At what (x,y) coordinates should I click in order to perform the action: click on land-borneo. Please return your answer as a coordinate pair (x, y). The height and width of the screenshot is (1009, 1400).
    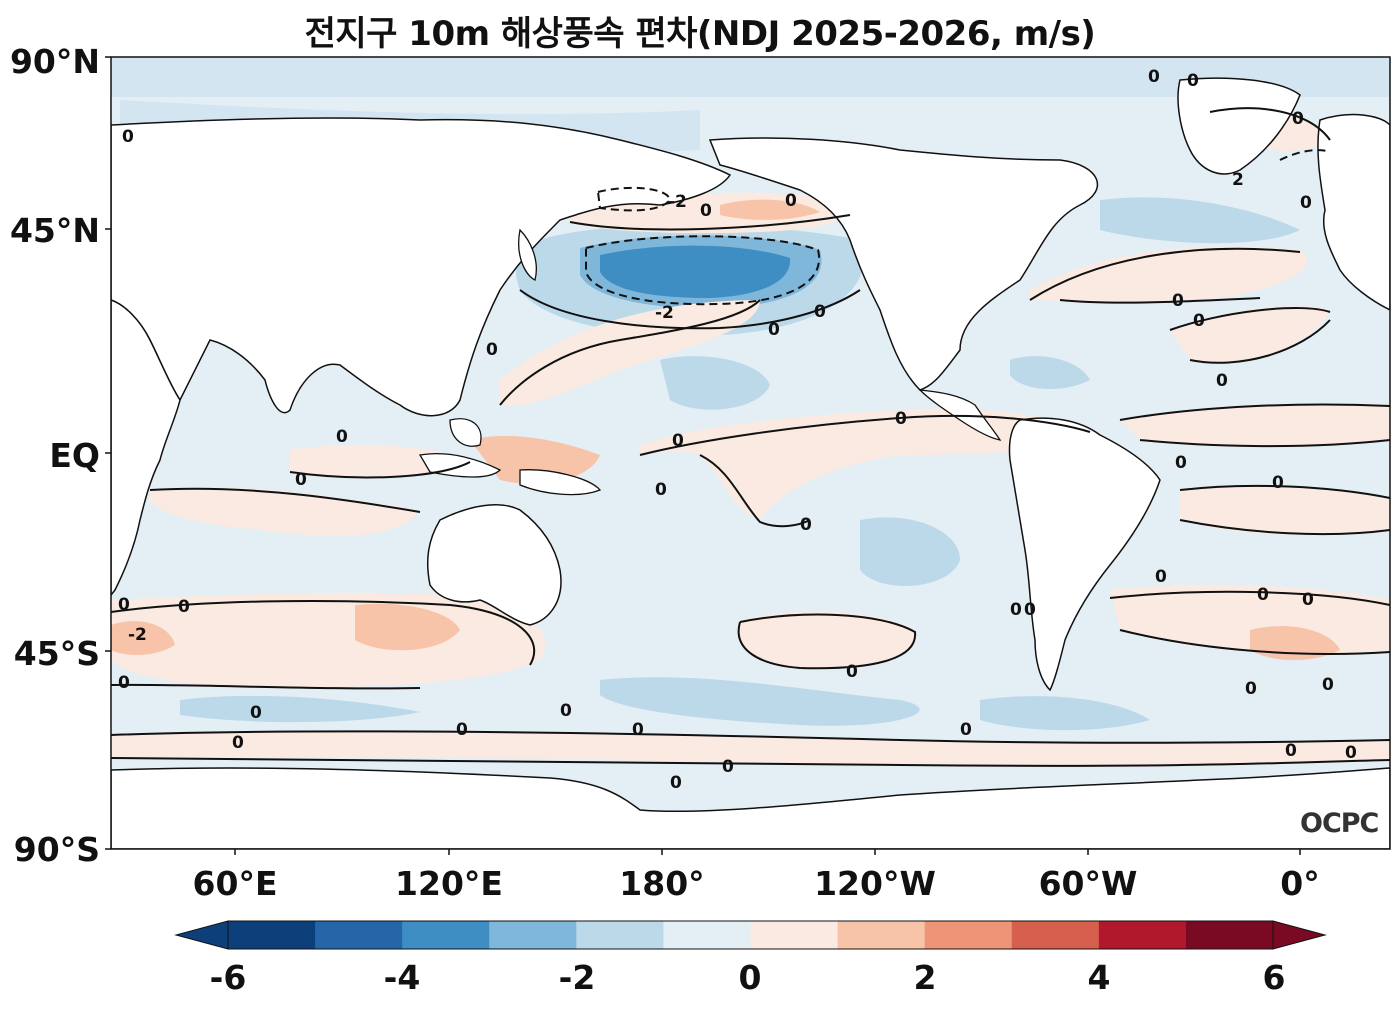
    Looking at the image, I should click on (465, 432).